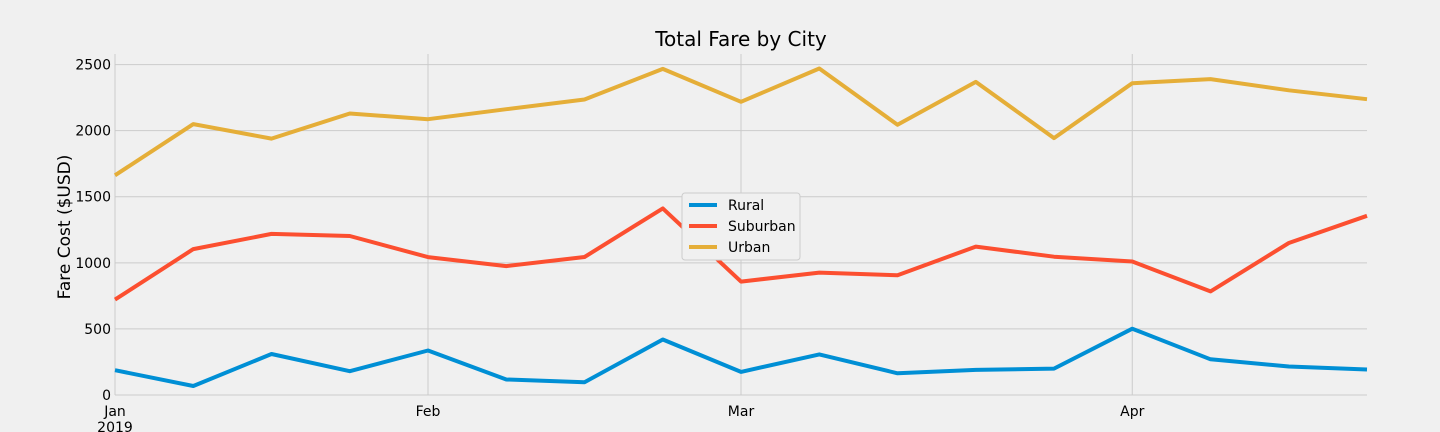  I want to click on y-tick-label: 2000, so click(93, 132).